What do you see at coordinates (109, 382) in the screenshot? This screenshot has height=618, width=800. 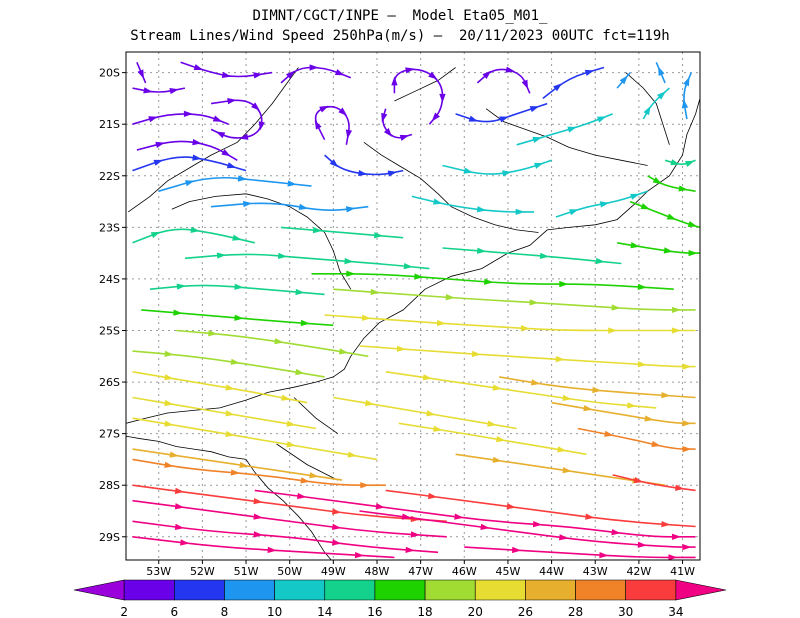 I see `y-tick-label: 26S` at bounding box center [109, 382].